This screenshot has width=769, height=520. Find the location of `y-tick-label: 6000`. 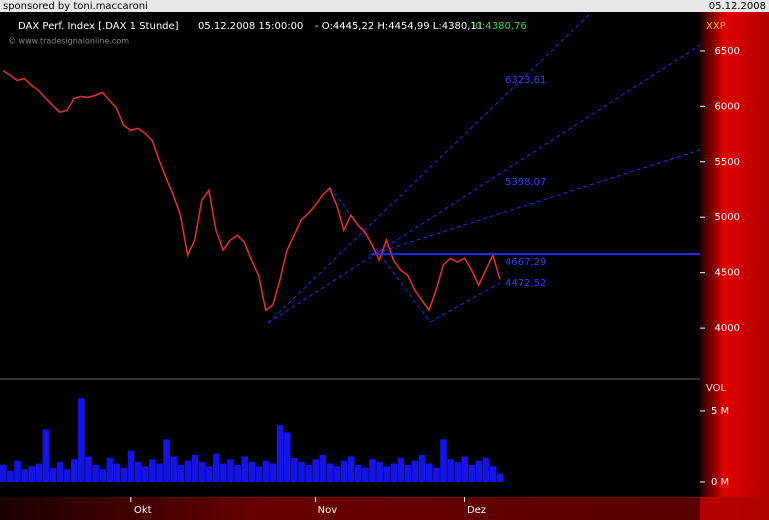

y-tick-label: 6000 is located at coordinates (727, 106).